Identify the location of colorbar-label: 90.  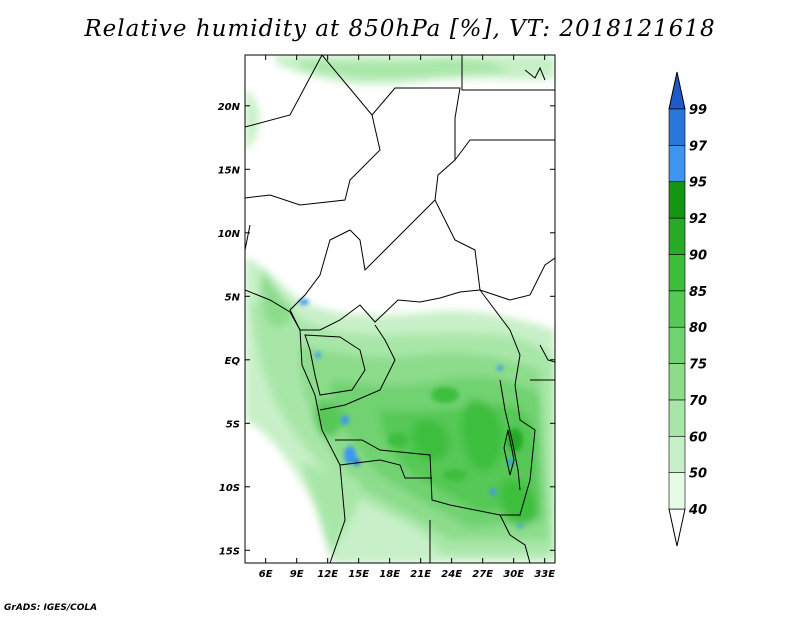
(698, 255).